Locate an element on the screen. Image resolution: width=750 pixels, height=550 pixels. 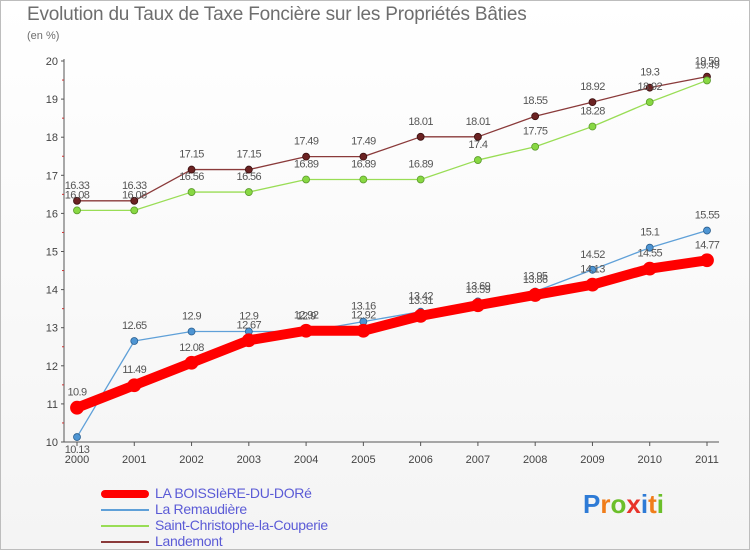
data-label: 10.9 is located at coordinates (76, 393).